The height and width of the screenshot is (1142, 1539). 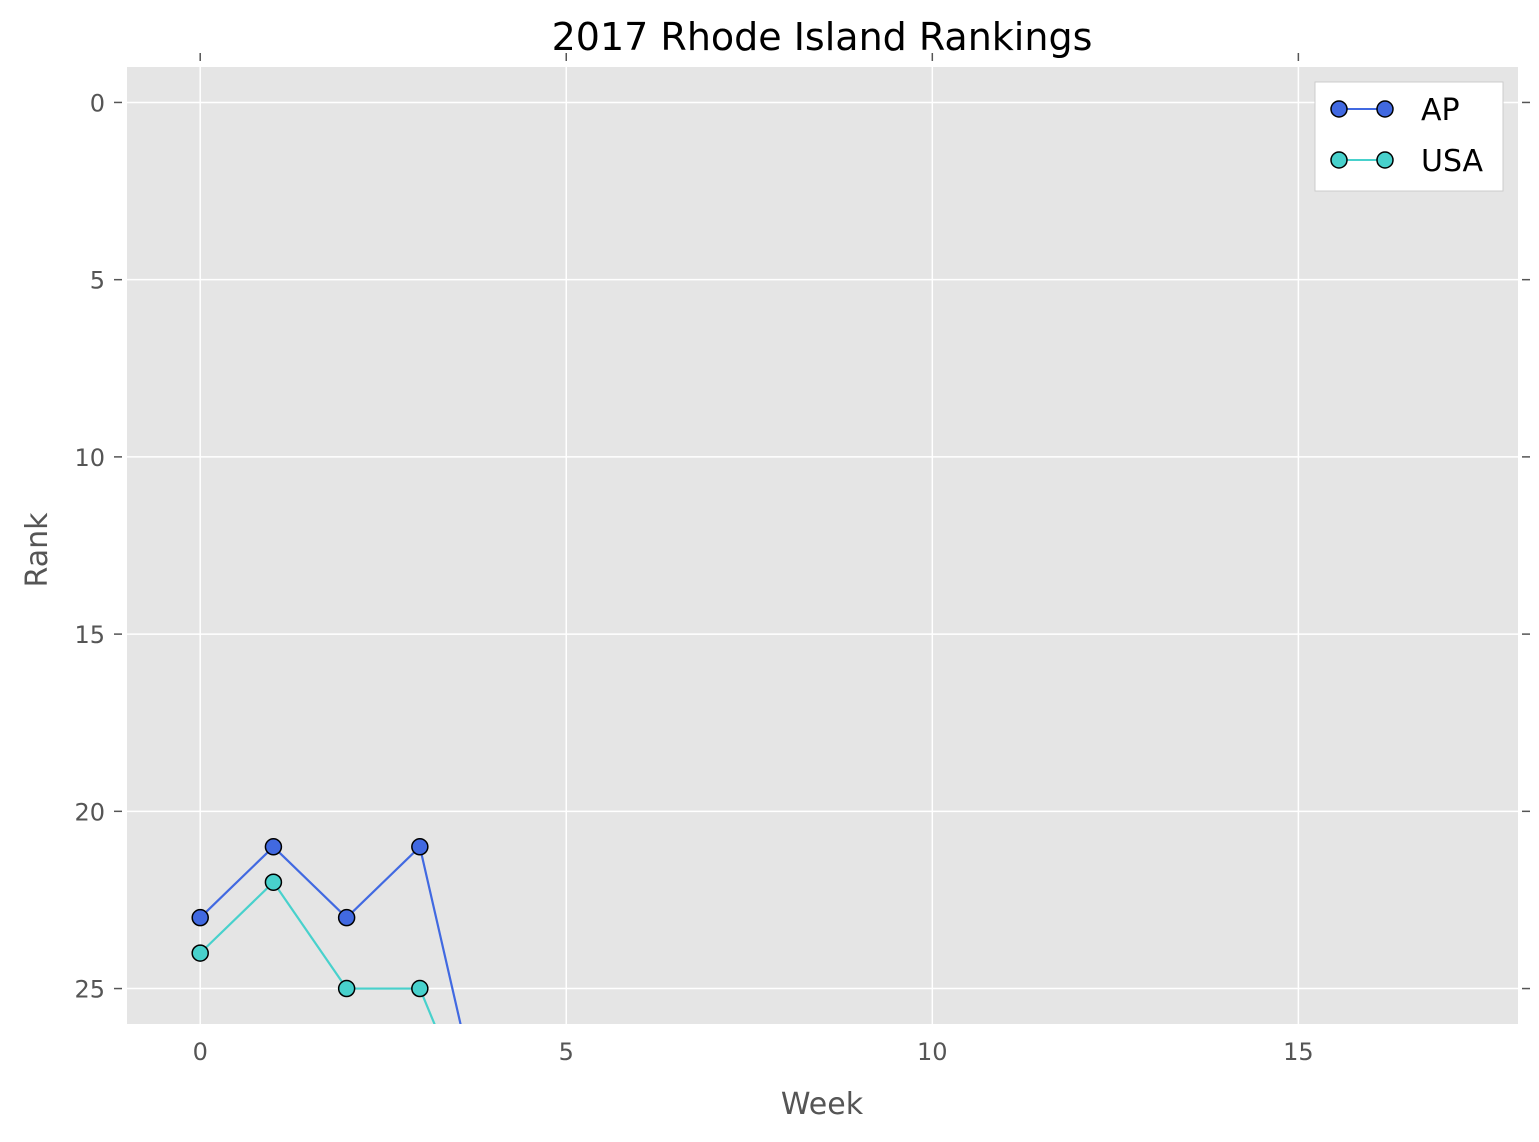 I want to click on legend-box, so click(x=1409, y=136).